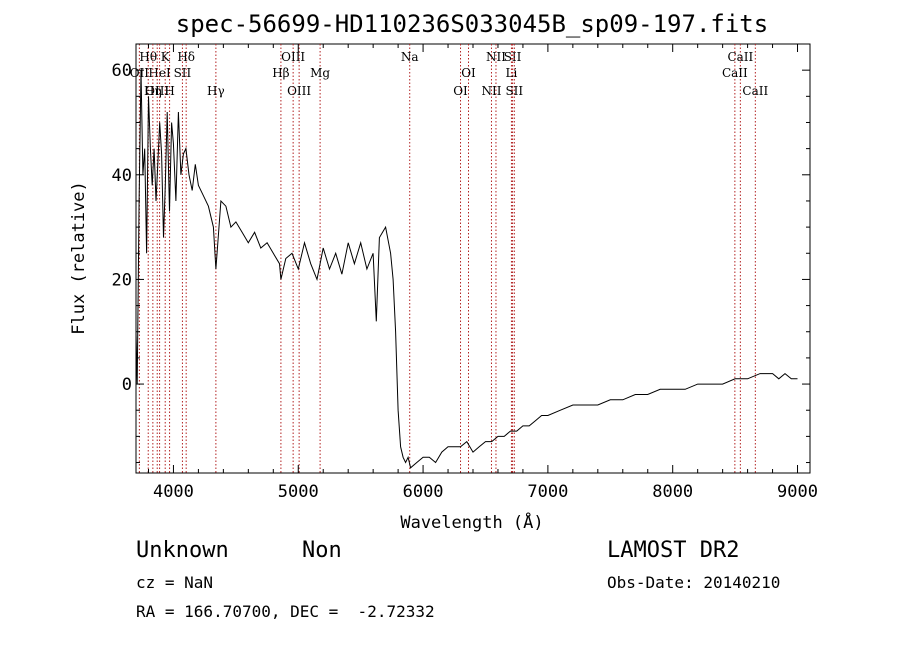 Image resolution: width=900 pixels, height=649 pixels. I want to click on x-tick-label: 5000, so click(298, 492).